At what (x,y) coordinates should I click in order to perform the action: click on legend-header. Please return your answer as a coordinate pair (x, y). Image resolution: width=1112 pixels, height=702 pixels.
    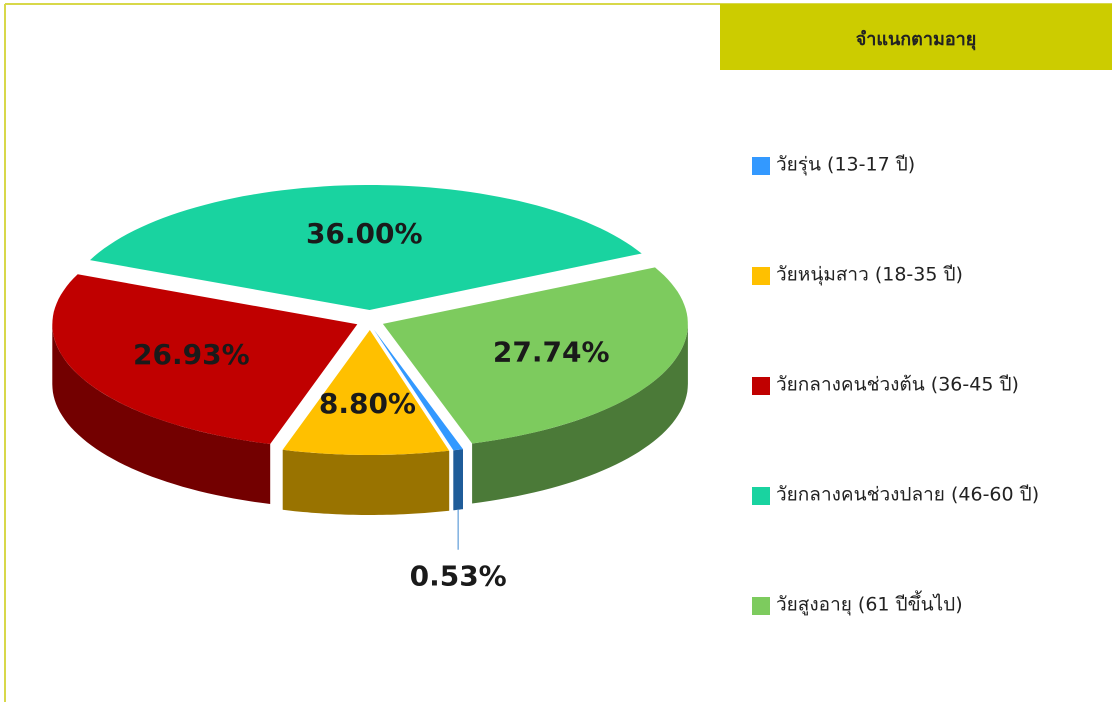
    Looking at the image, I should click on (916, 37).